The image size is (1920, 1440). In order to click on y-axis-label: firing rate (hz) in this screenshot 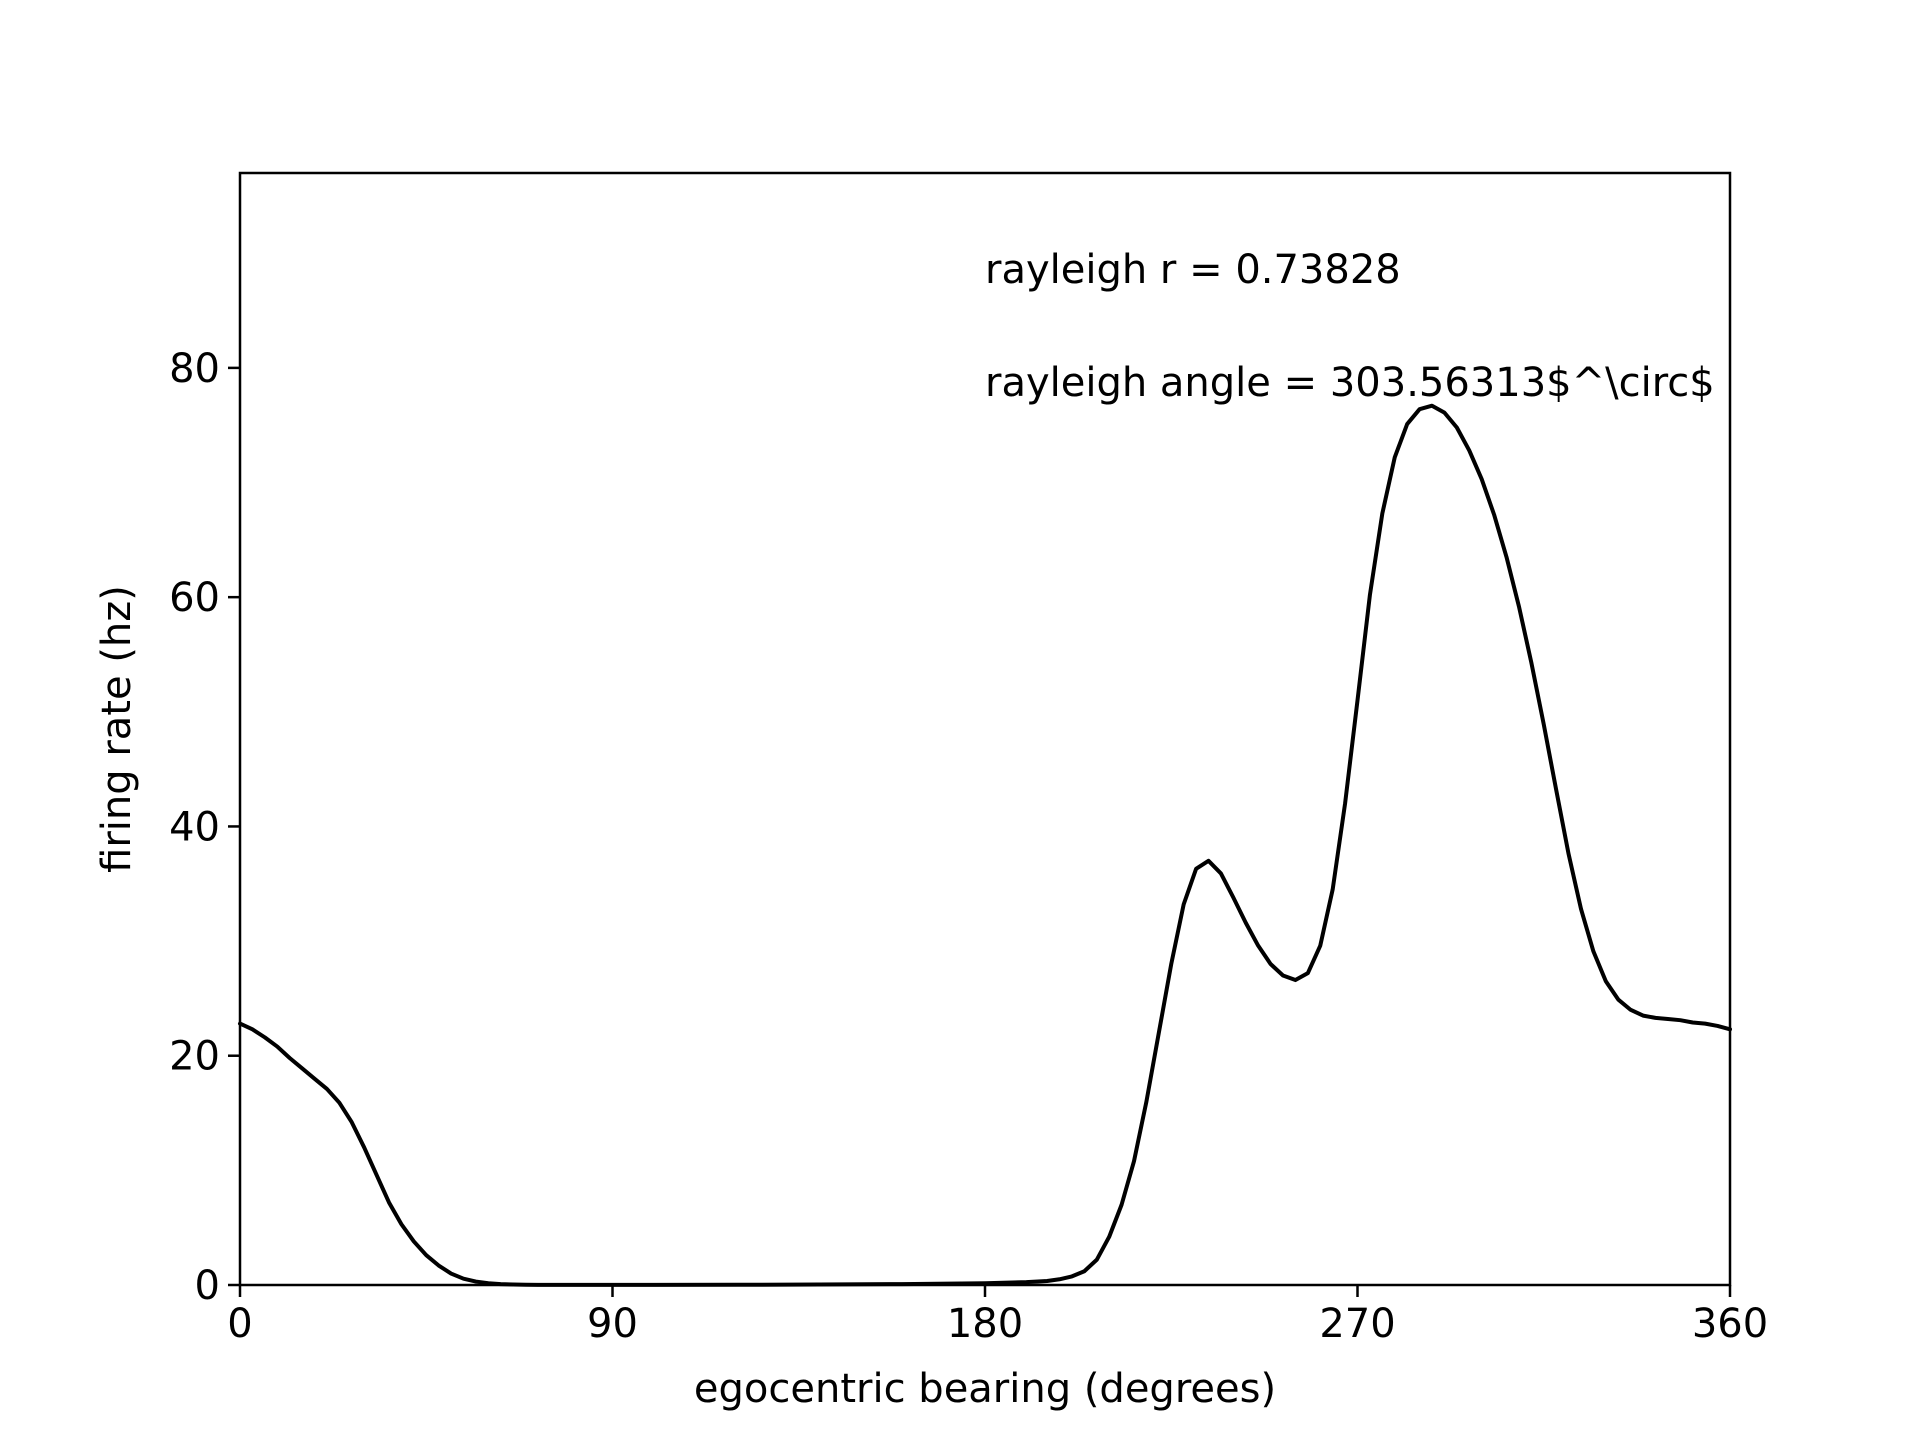, I will do `click(117, 729)`.